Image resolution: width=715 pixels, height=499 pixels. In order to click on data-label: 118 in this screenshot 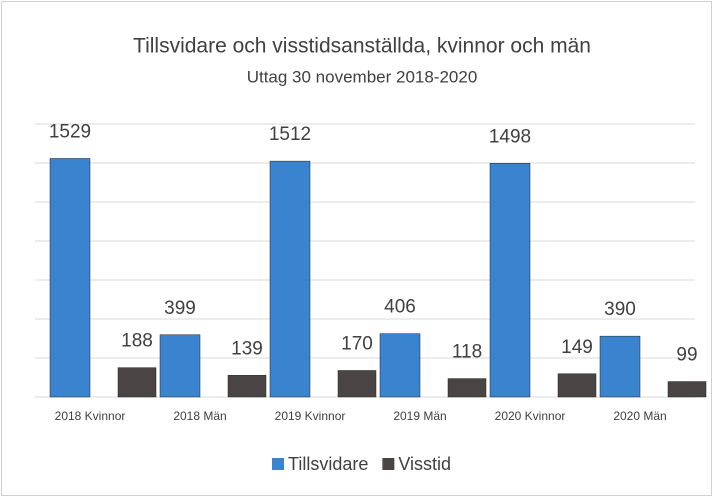, I will do `click(467, 352)`.